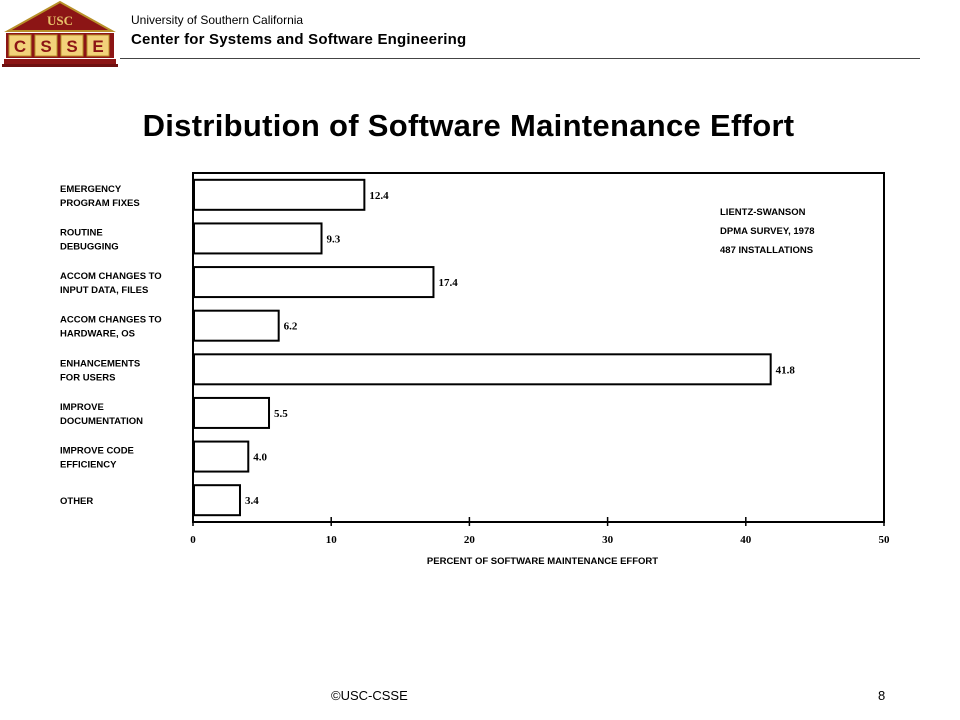  I want to click on category-label: DEBUGGING, so click(89, 246).